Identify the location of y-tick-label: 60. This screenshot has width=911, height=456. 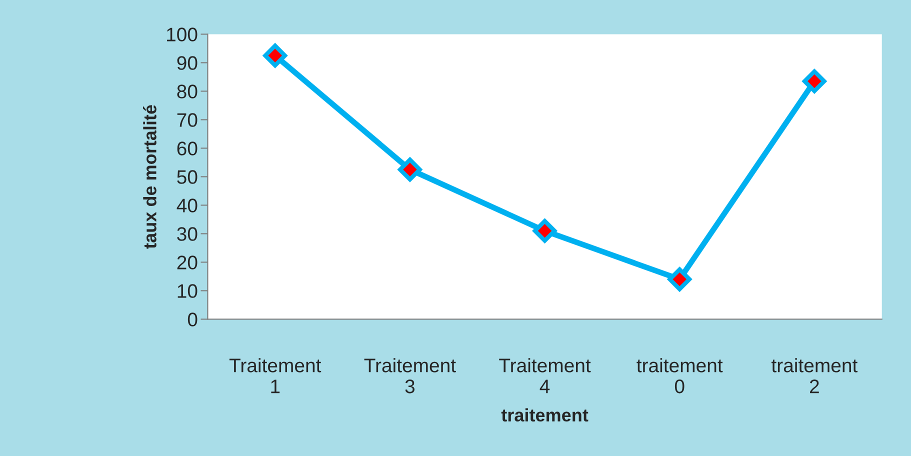
(187, 149).